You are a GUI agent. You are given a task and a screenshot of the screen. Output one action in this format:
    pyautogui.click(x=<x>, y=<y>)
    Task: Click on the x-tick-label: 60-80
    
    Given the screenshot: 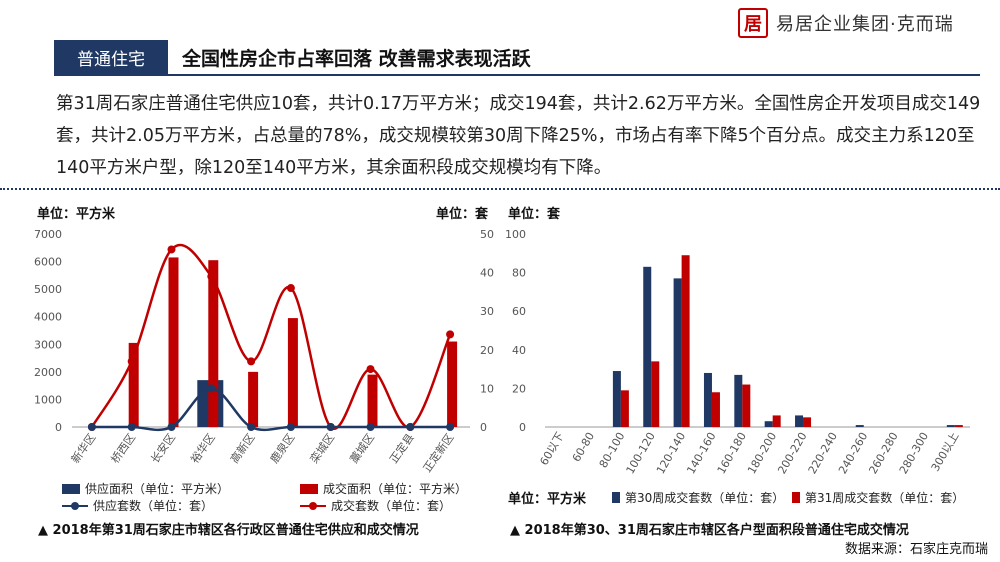 What is the action you would take?
    pyautogui.click(x=583, y=447)
    